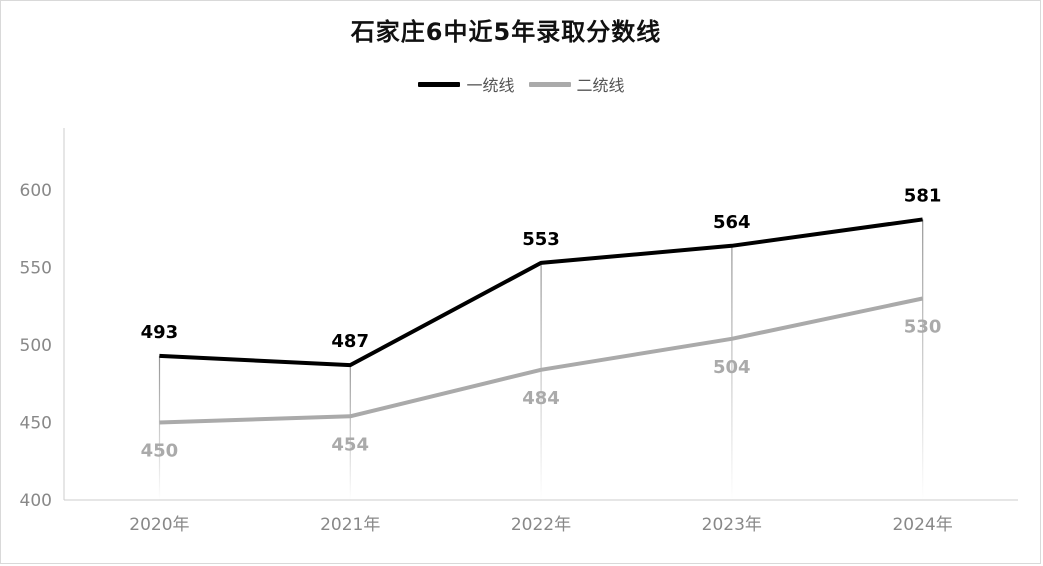  What do you see at coordinates (36, 191) in the screenshot?
I see `y-tick-label: 600` at bounding box center [36, 191].